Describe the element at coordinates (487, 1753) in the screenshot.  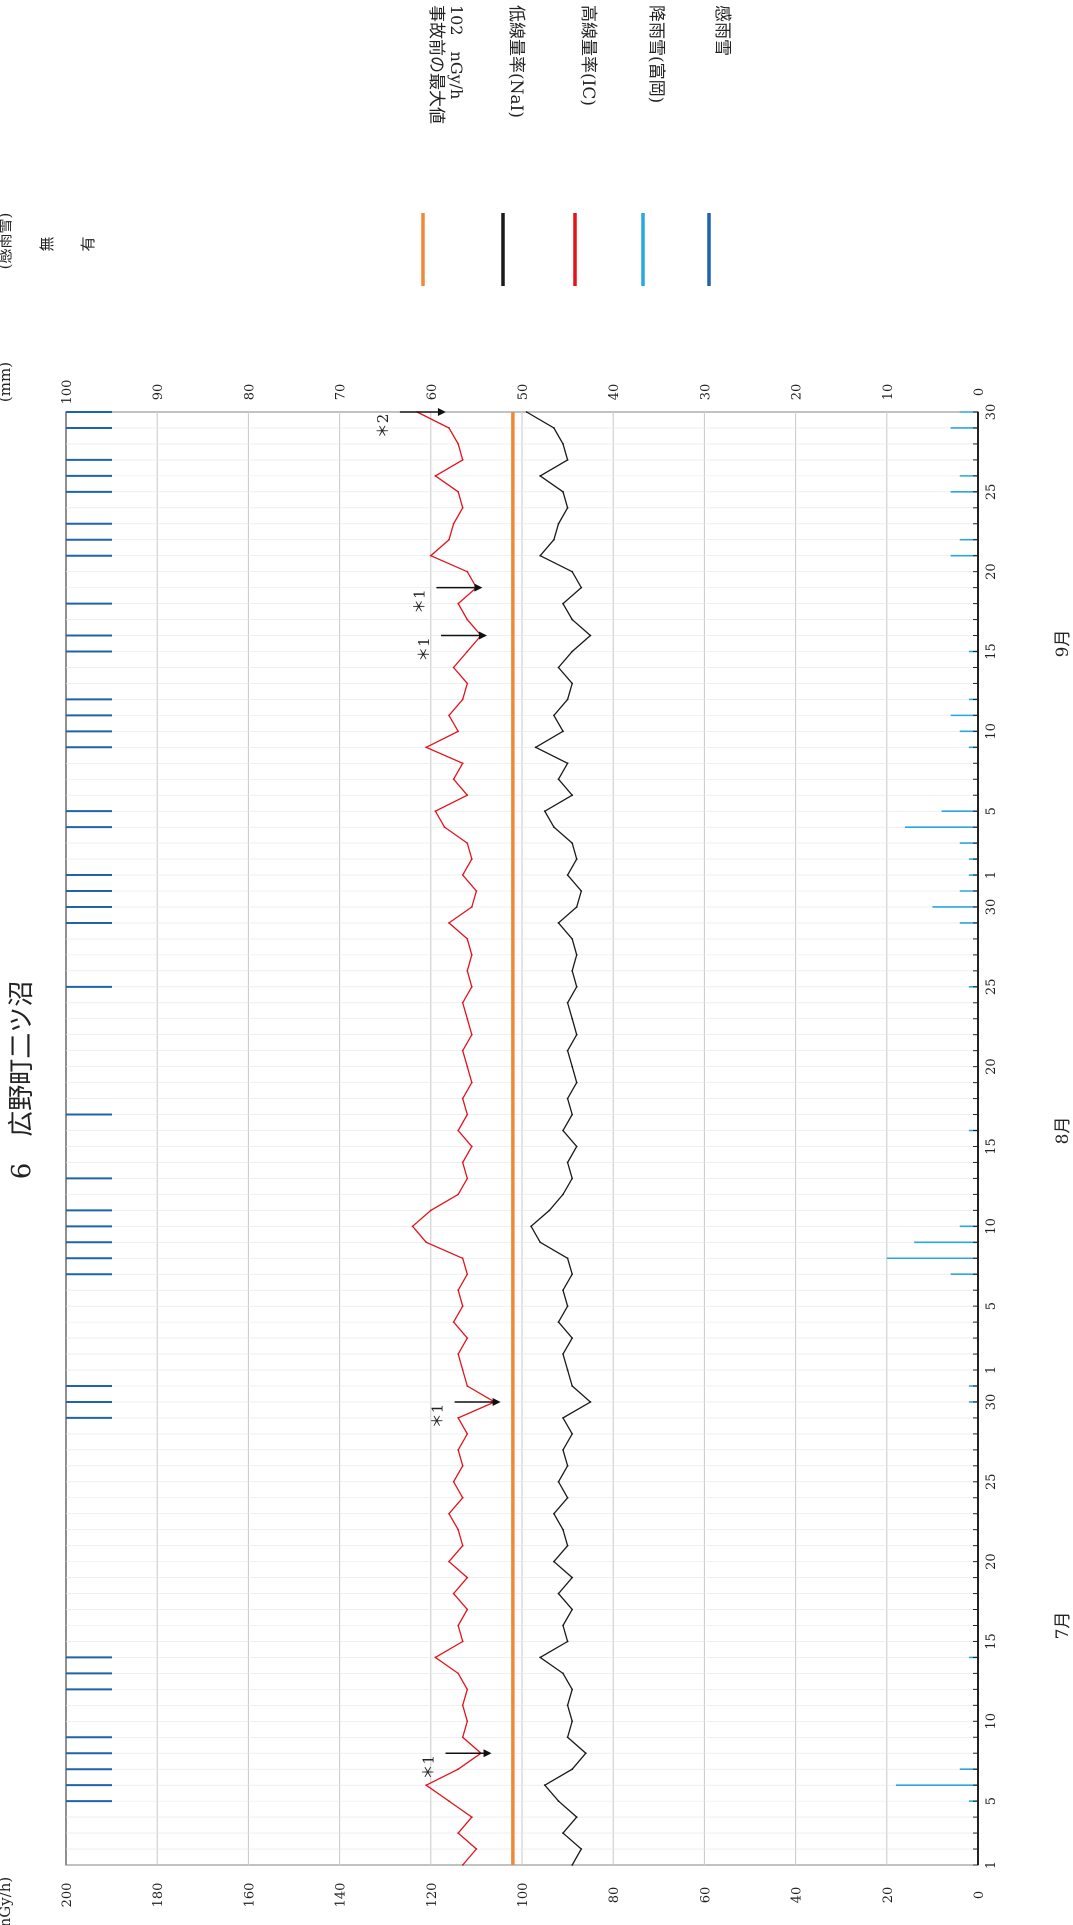
I see `annotation-arrowhead` at that location.